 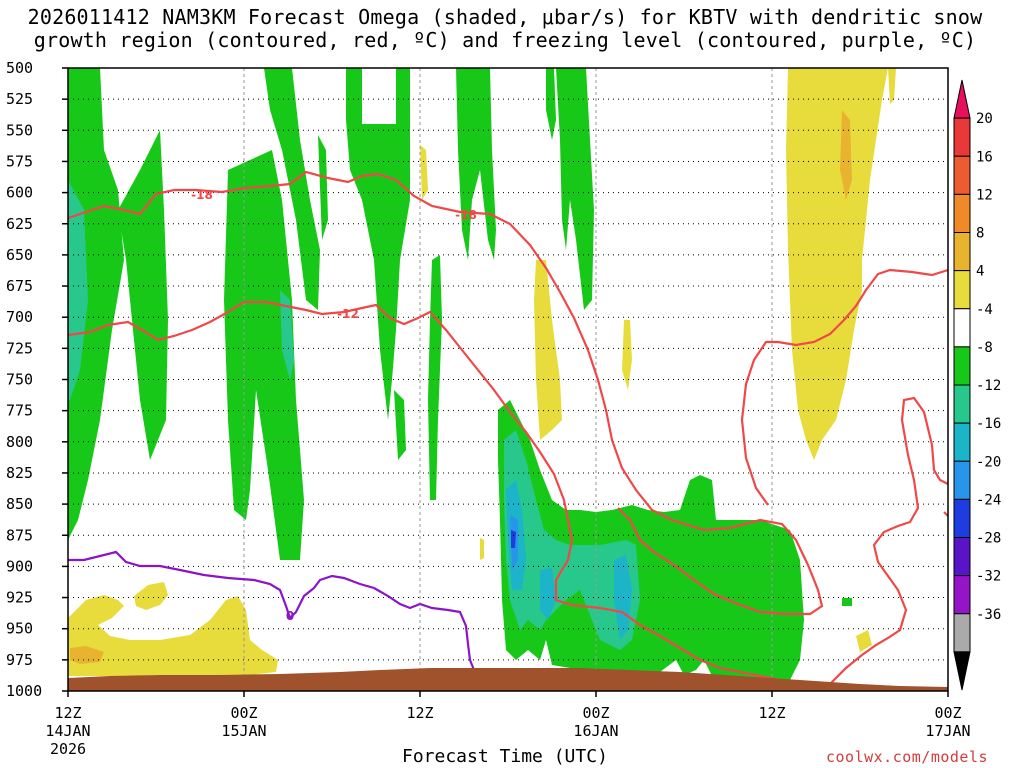 What do you see at coordinates (19, 473) in the screenshot?
I see `y-tick-label: 825` at bounding box center [19, 473].